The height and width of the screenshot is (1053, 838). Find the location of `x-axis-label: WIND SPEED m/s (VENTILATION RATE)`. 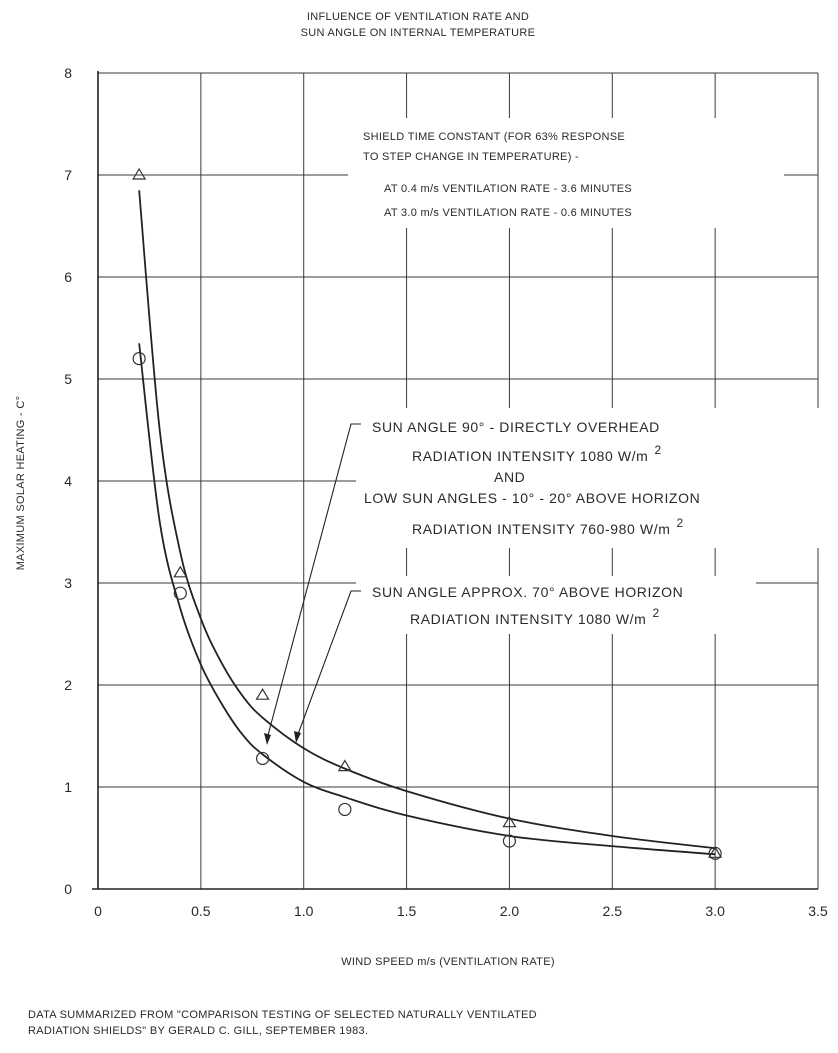

x-axis-label: WIND SPEED m/s (VENTILATION RATE) is located at coordinates (448, 962).